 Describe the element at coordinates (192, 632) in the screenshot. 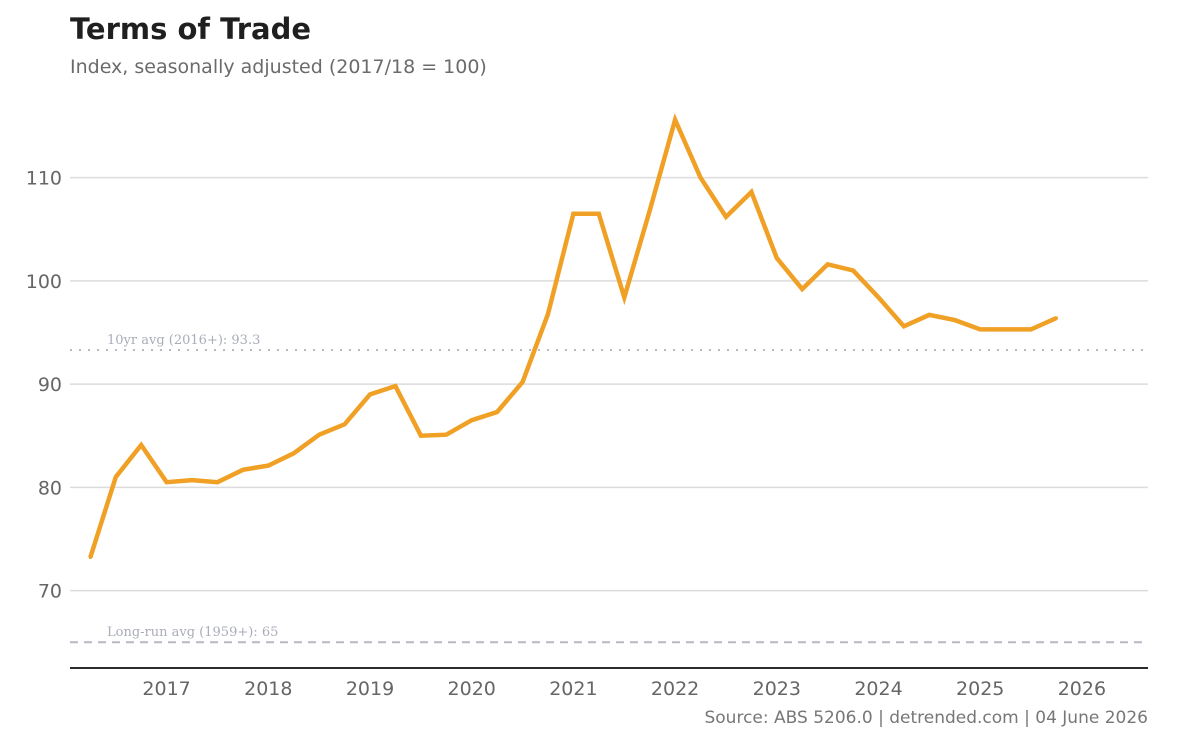

I see `reference-line-label-1: Long-run avg (1959+): 65` at that location.